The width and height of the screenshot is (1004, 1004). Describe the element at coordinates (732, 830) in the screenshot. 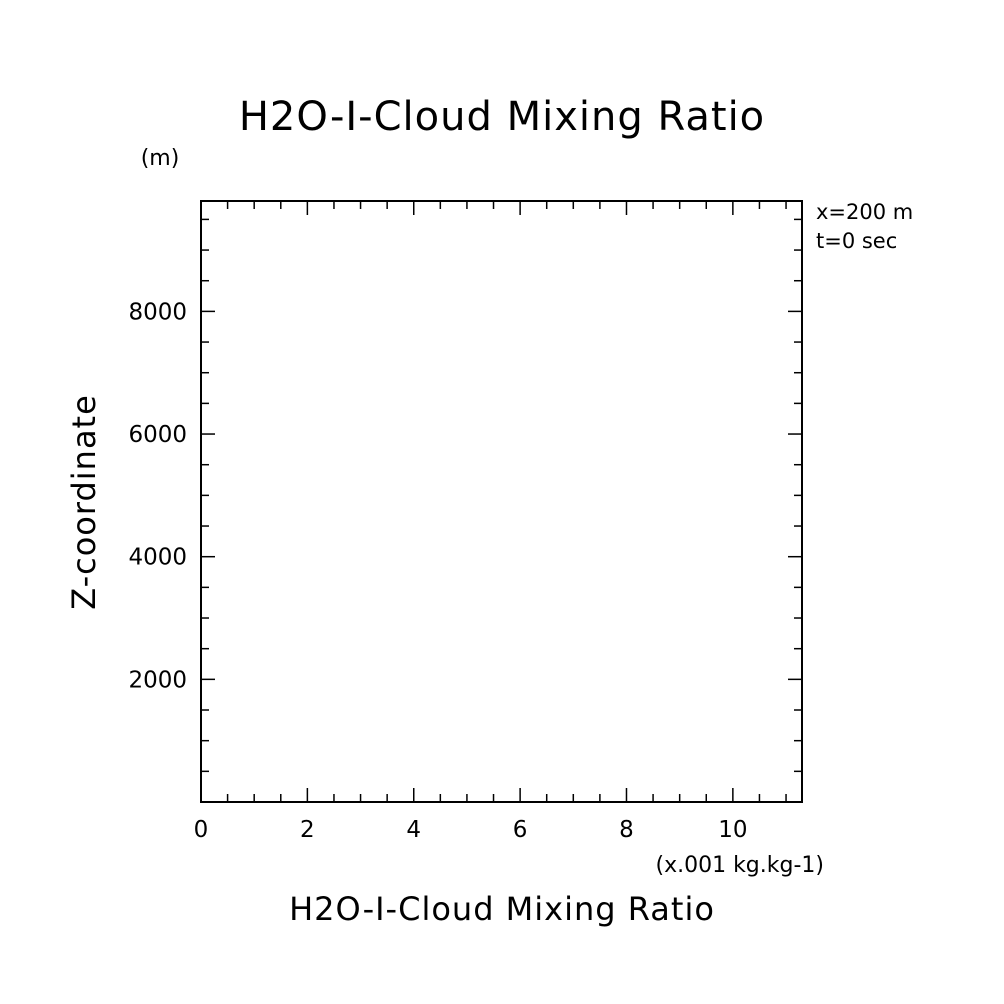

I see `x-tick-label: 10` at that location.